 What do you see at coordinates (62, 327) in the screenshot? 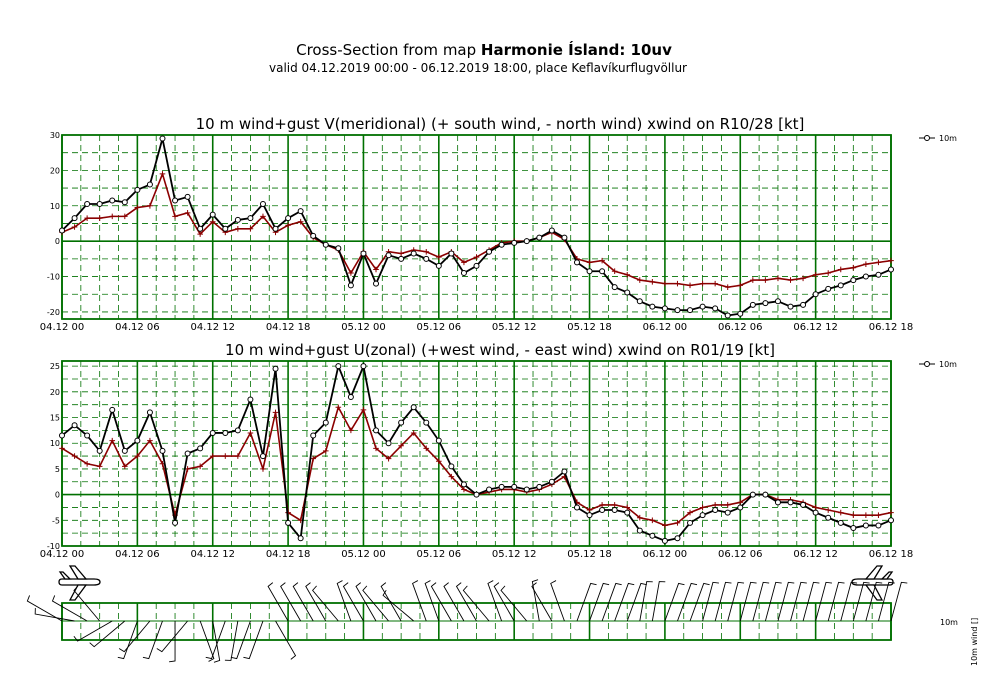
I see `x-tick-label: 04.12 00` at bounding box center [62, 327].